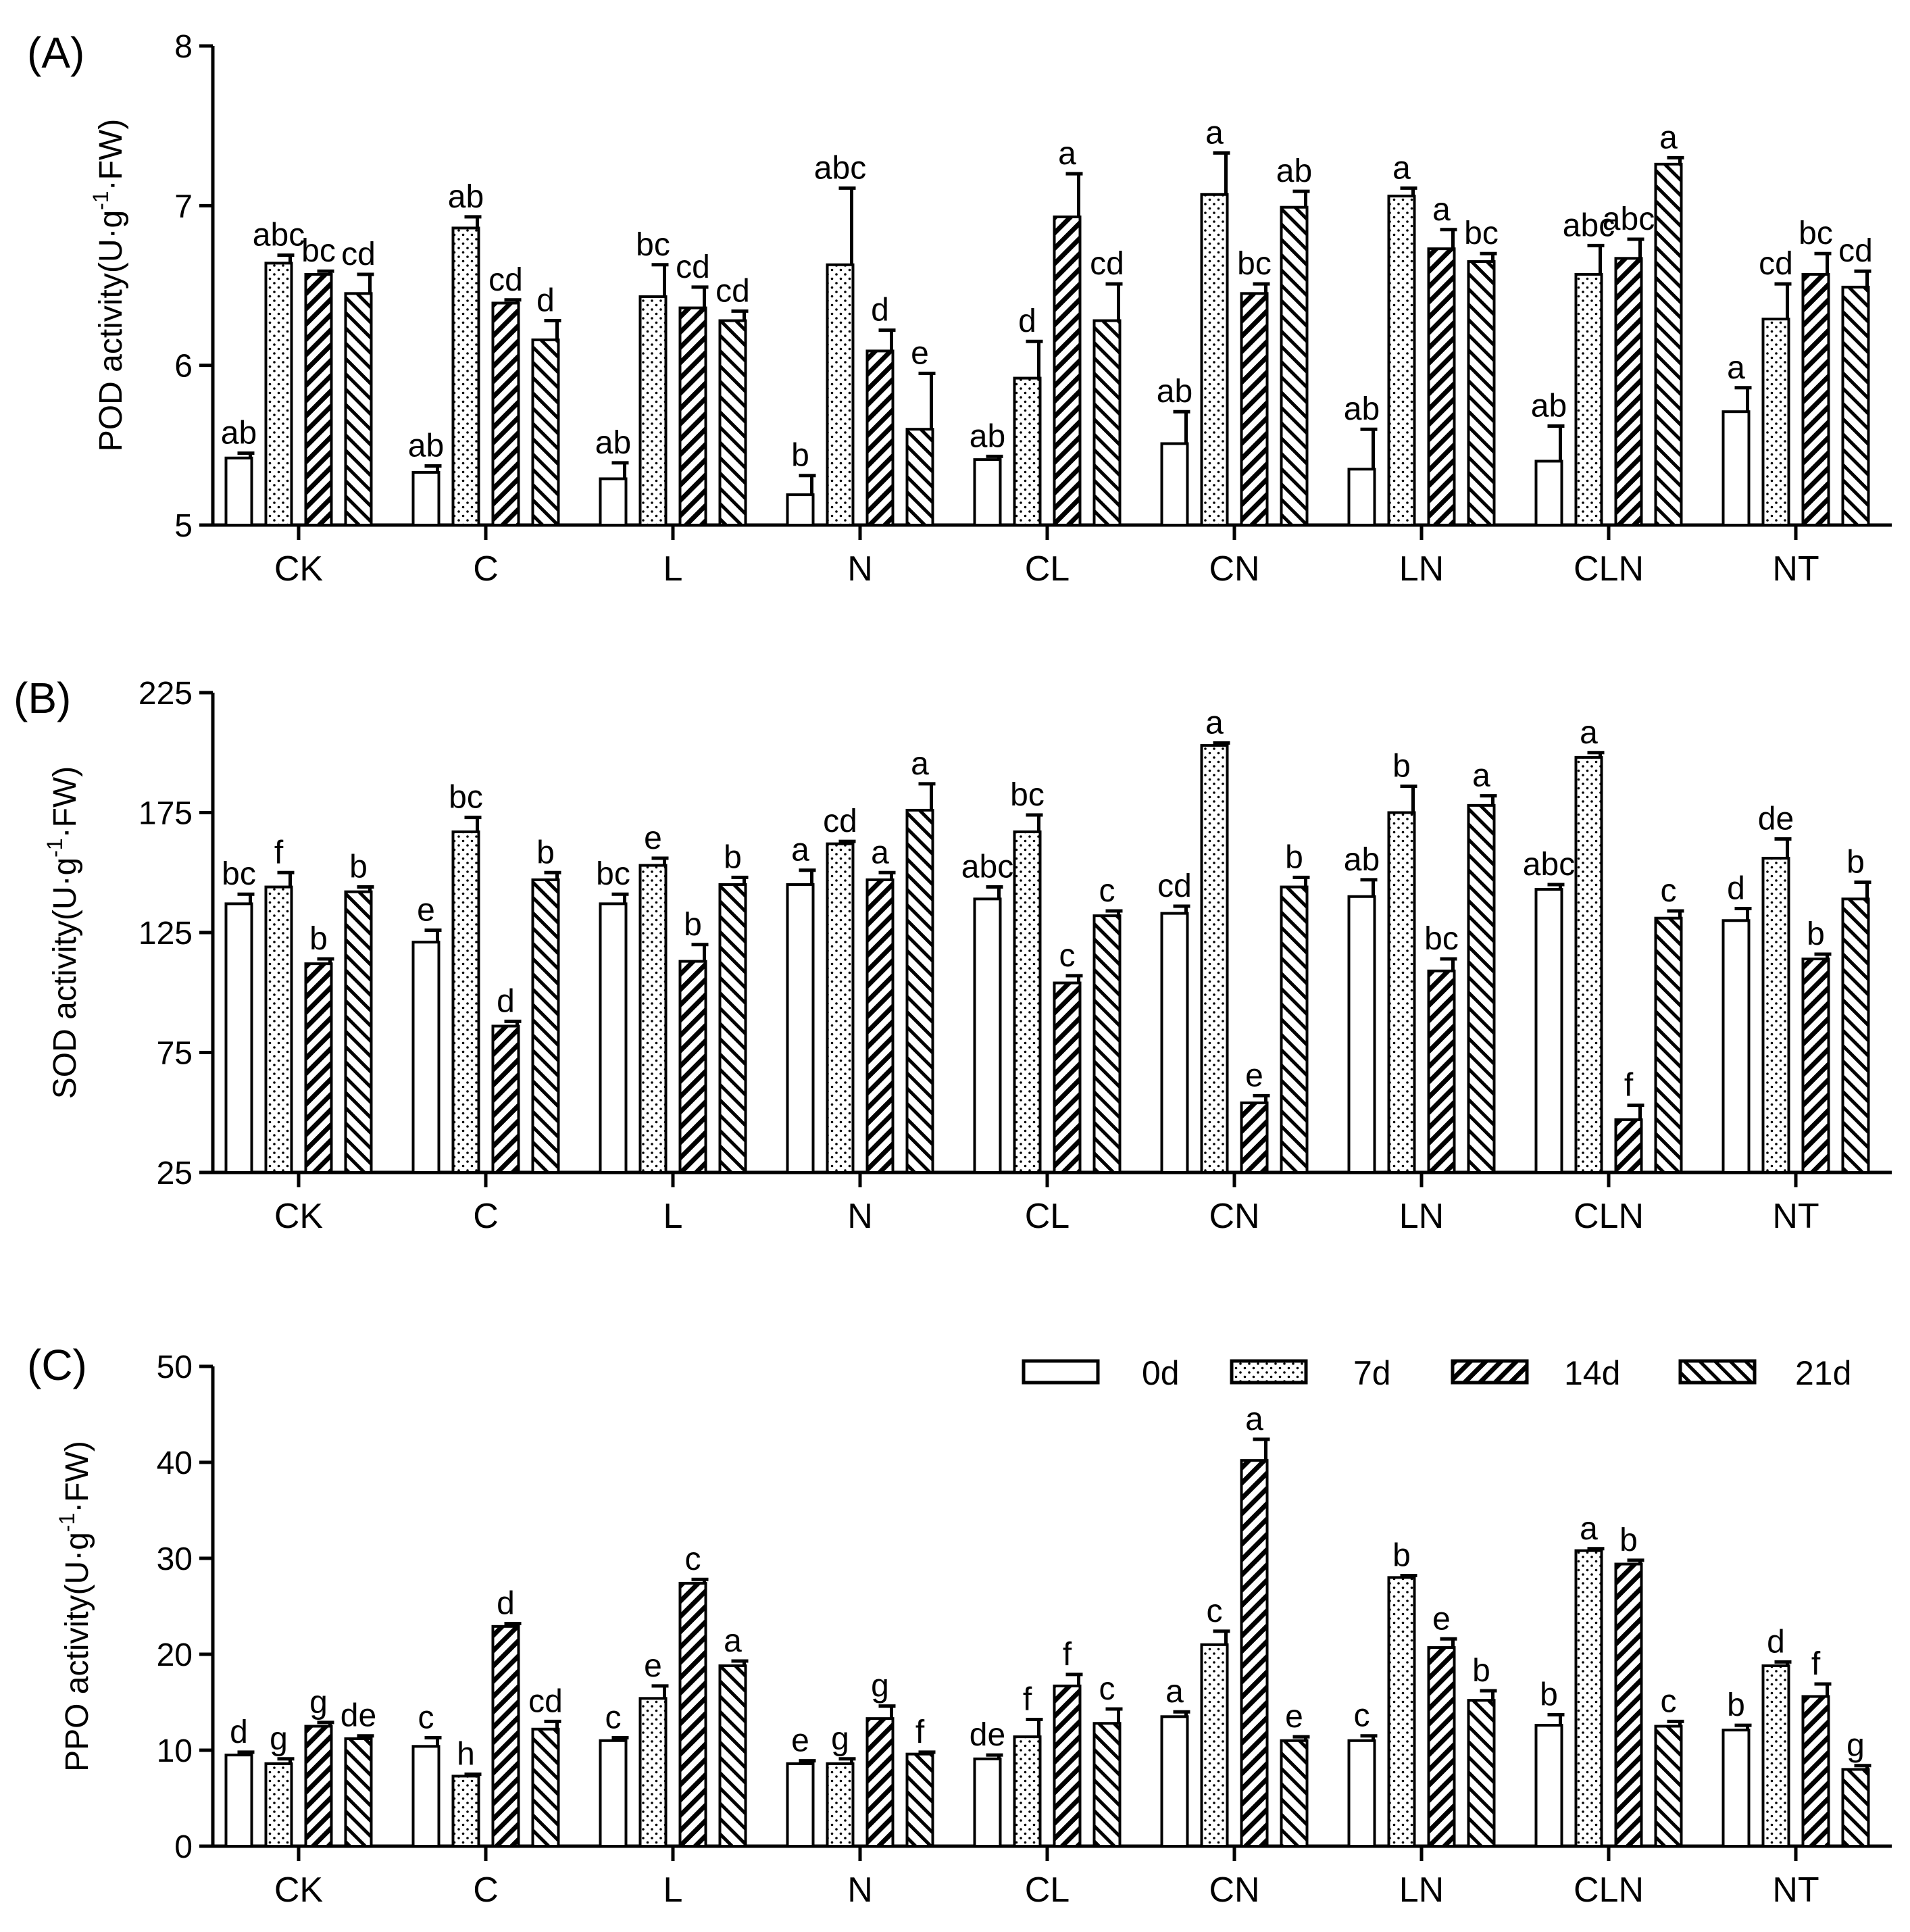 The image size is (1910, 1932). I want to click on bar-l-7d, so click(653, 1773).